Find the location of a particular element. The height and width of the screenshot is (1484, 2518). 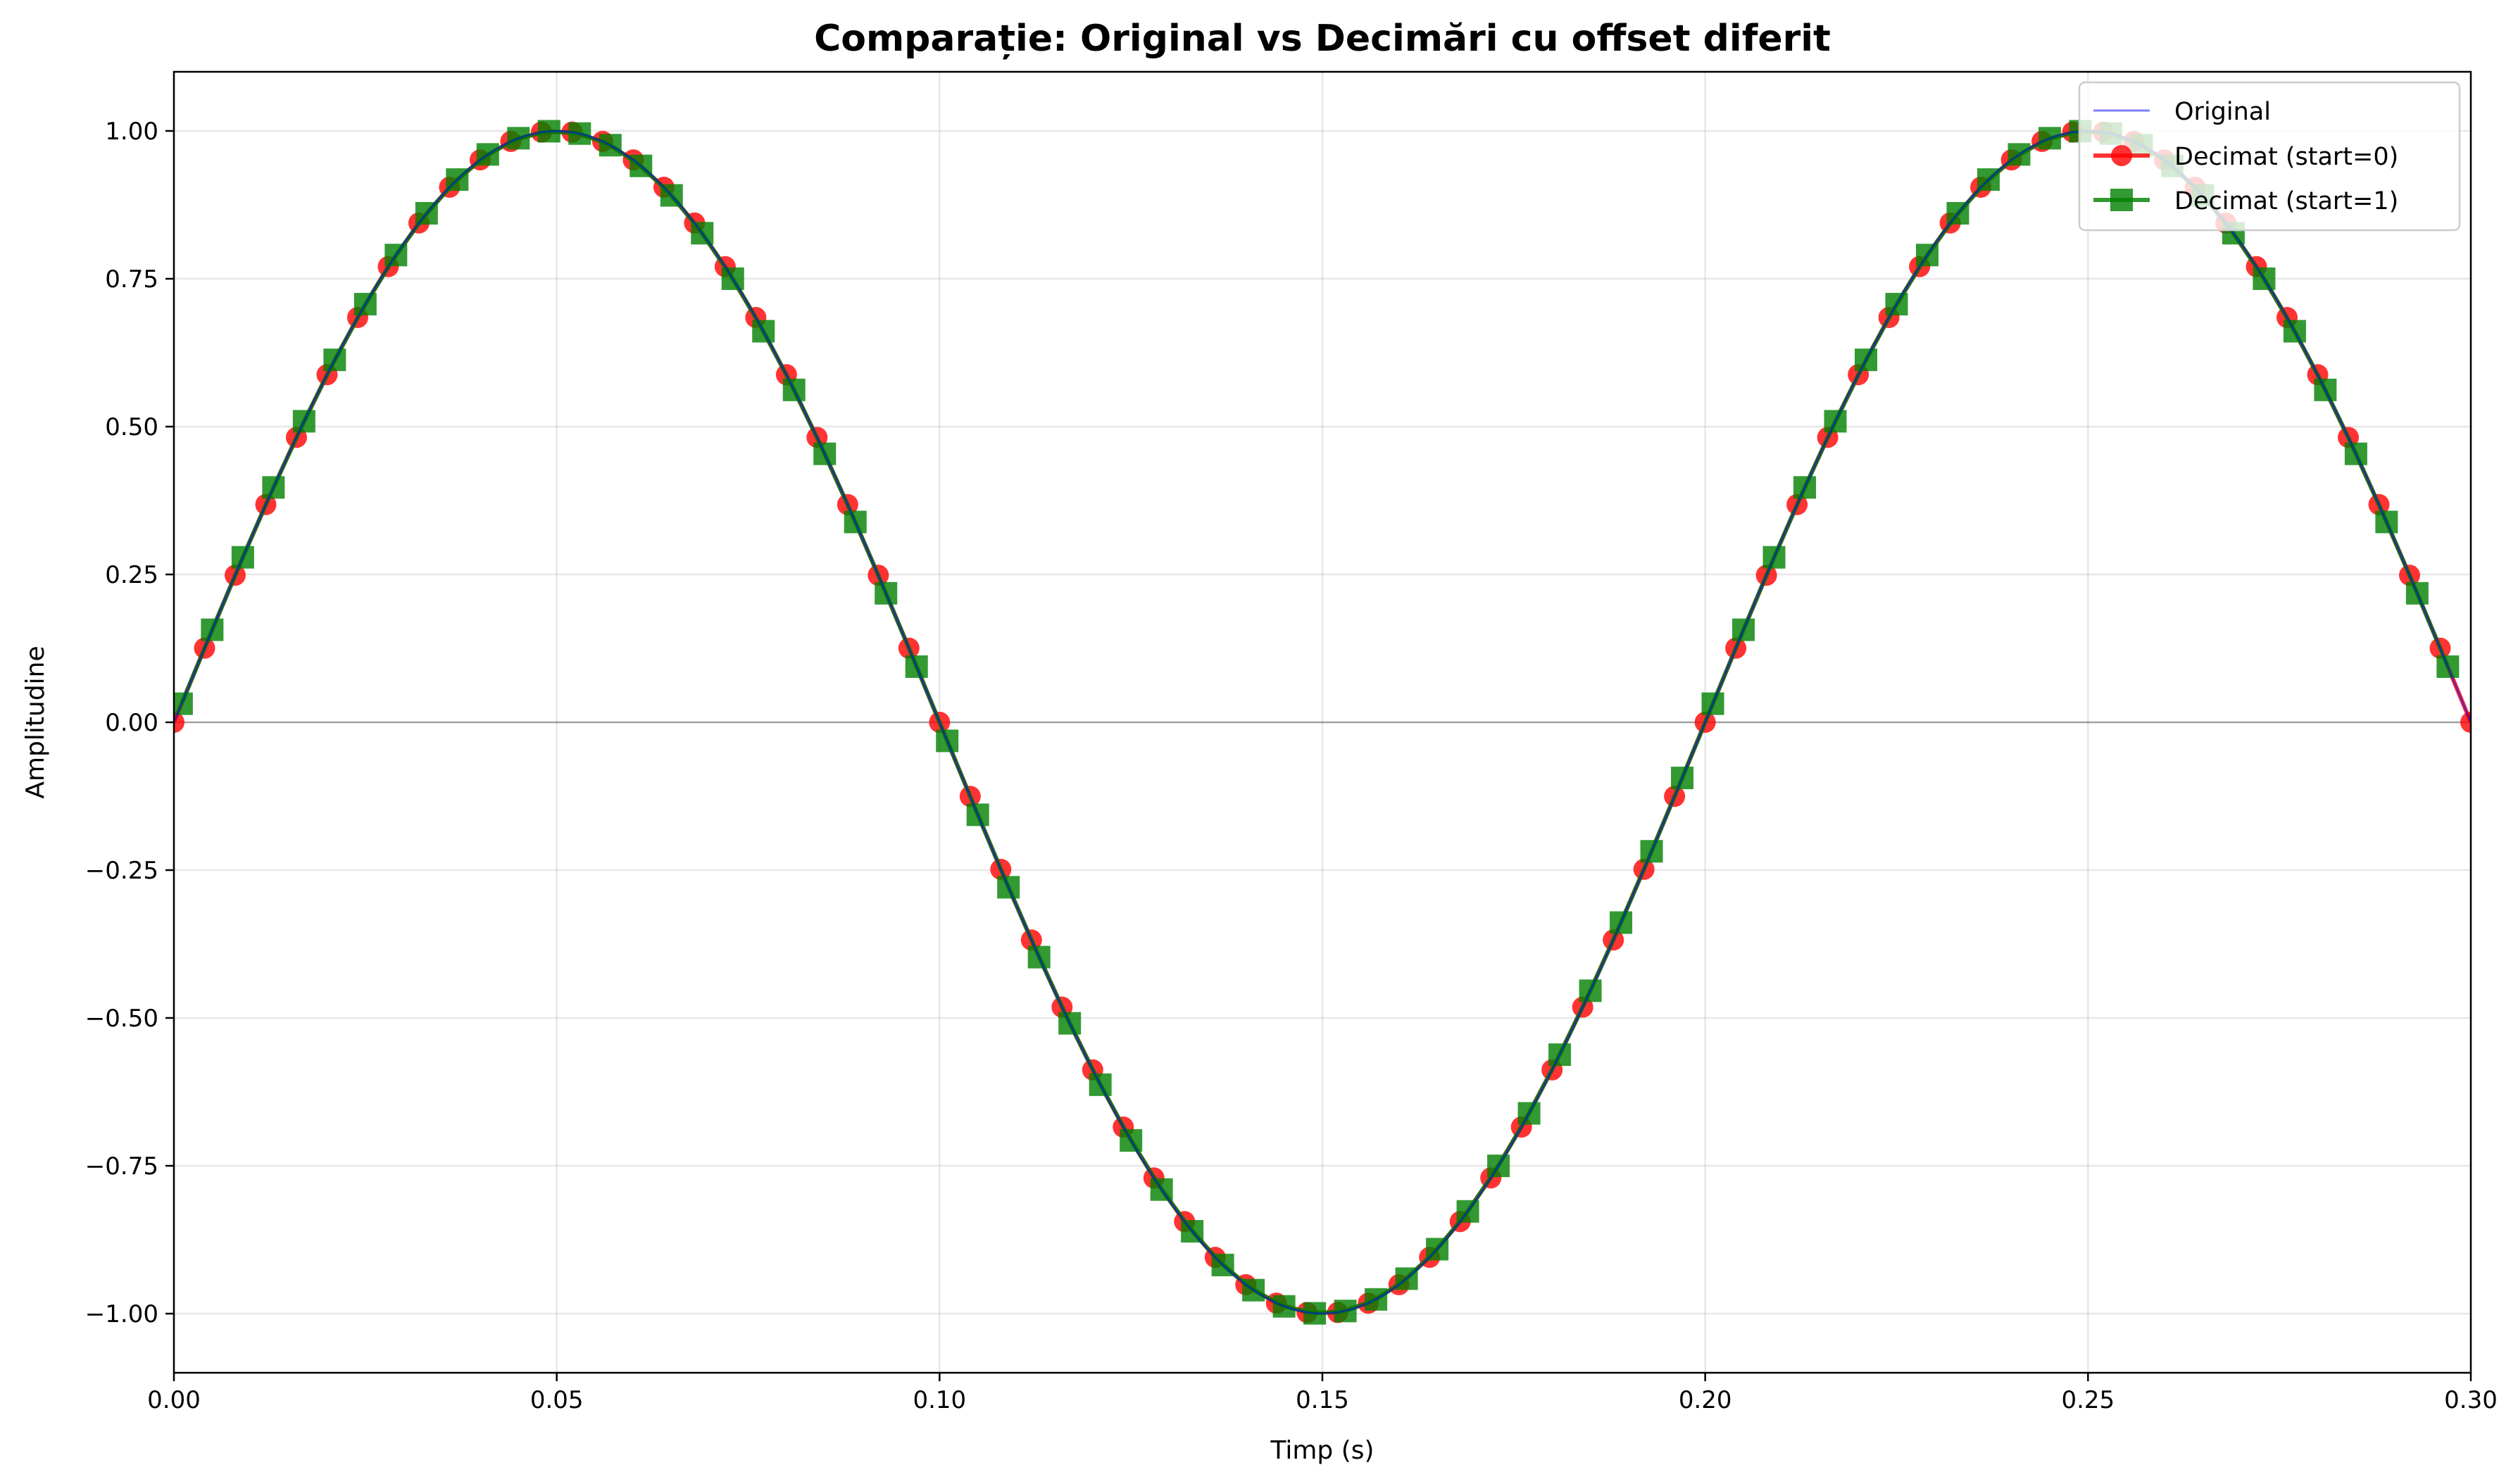

x-tick-label: 0.10 is located at coordinates (939, 1400).